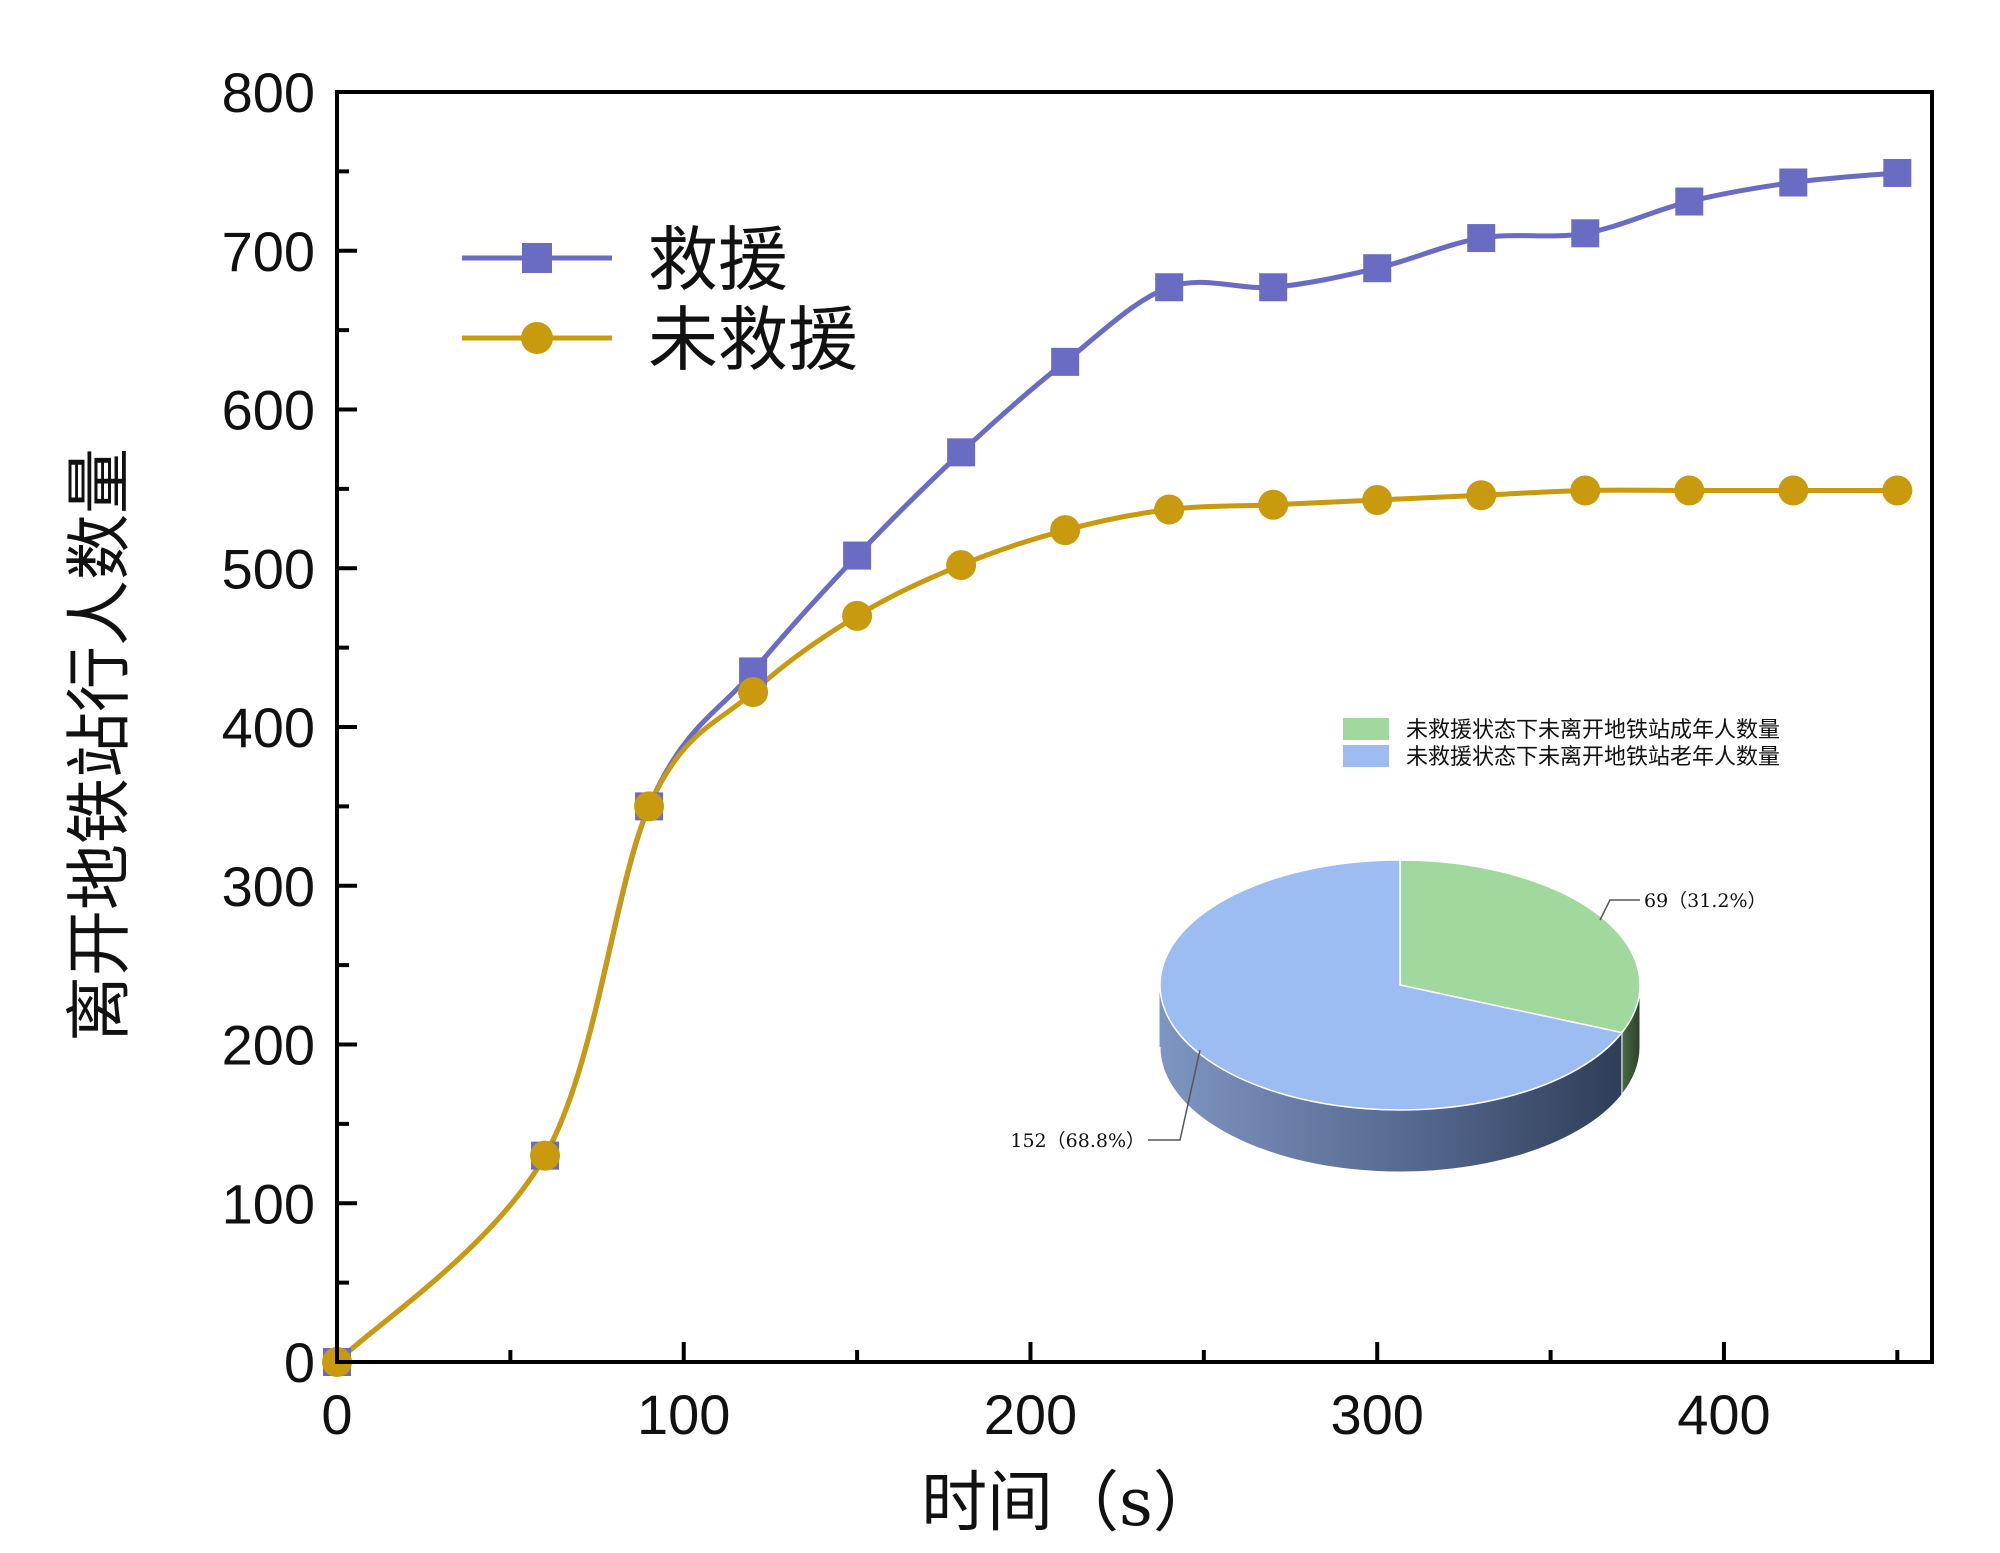 Image resolution: width=2000 pixels, height=1553 pixels. Describe the element at coordinates (1070, 1502) in the screenshot. I see `x-axis-label: 时间（s）` at that location.